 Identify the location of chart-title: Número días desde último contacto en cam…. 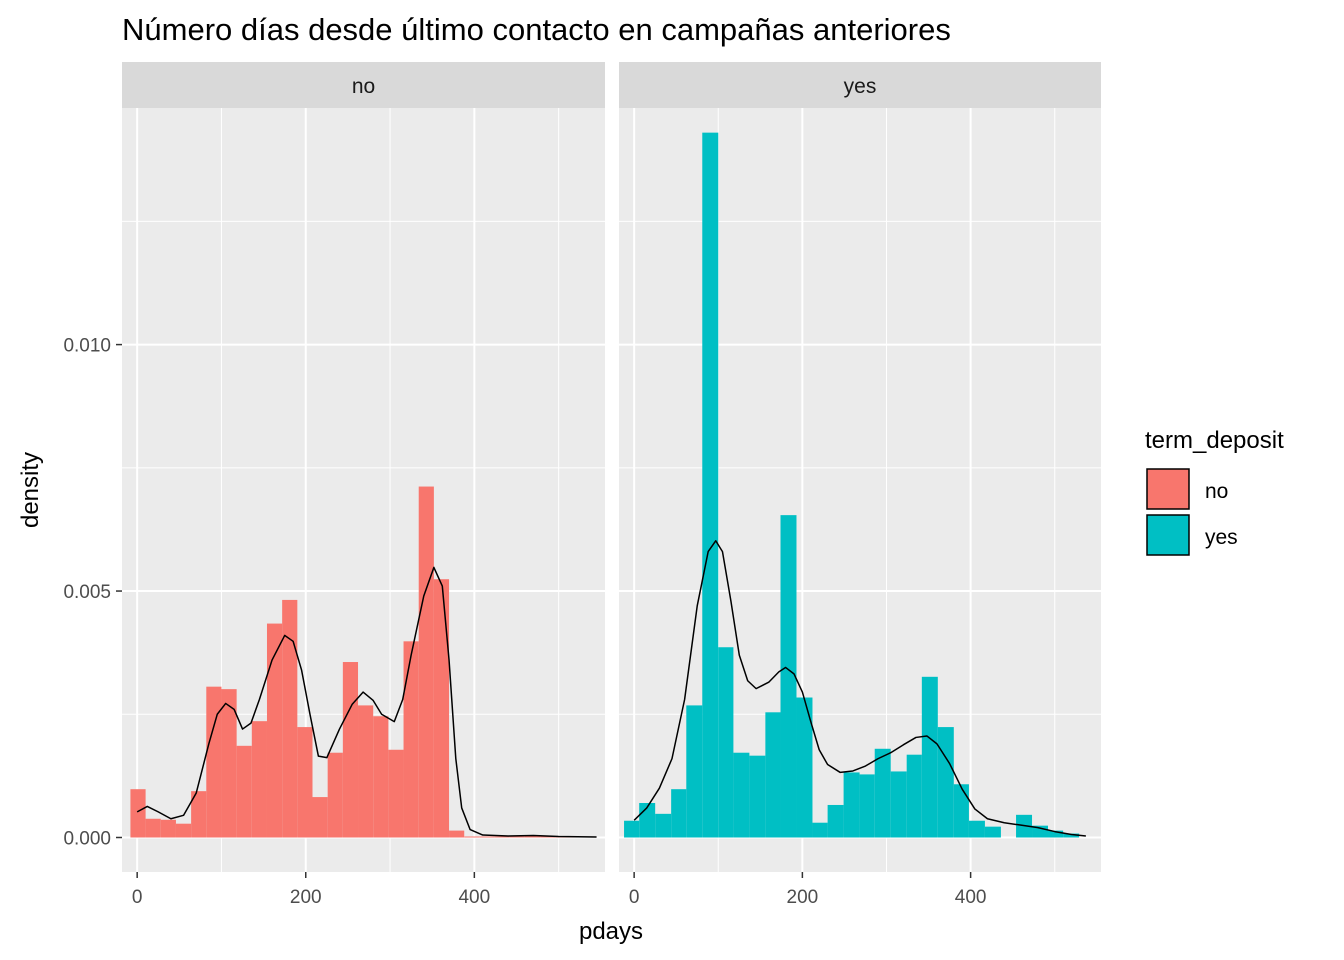
(536, 29).